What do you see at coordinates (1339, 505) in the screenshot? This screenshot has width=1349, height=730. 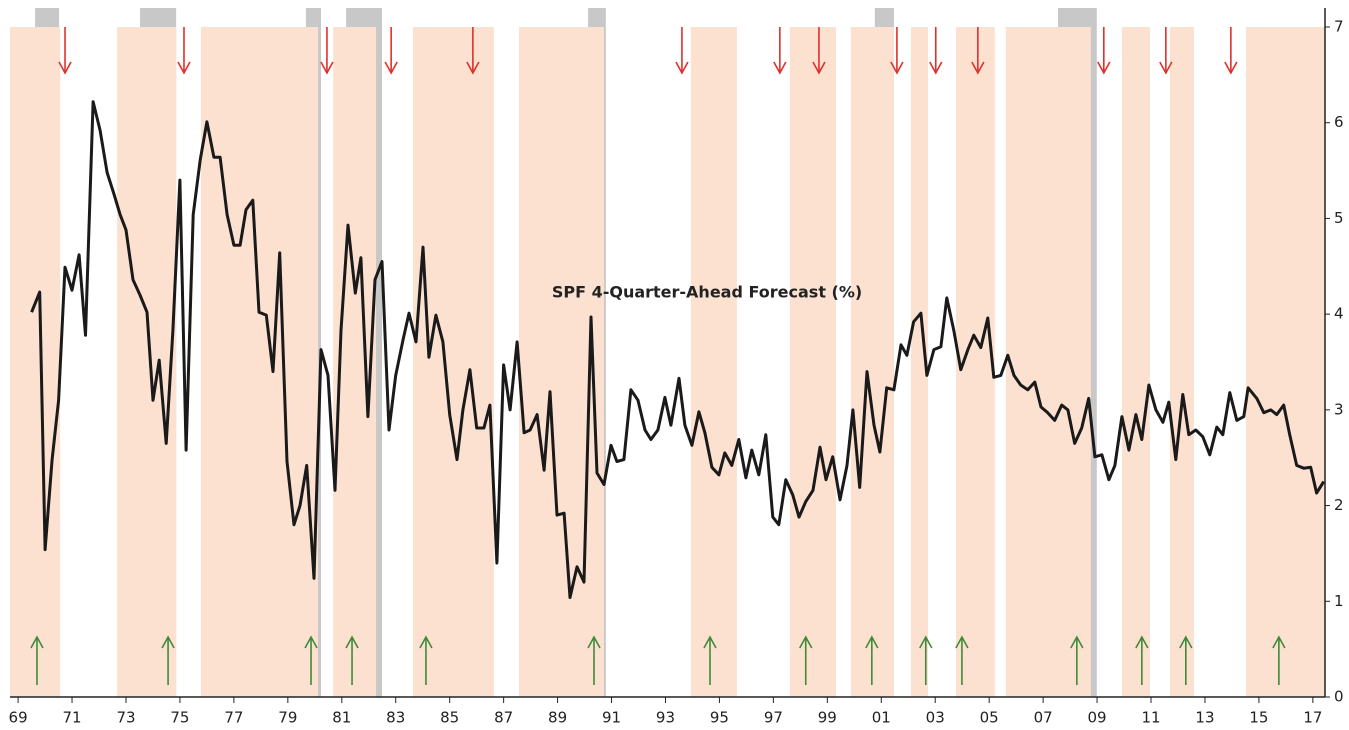 I see `y-tick-label: 2` at bounding box center [1339, 505].